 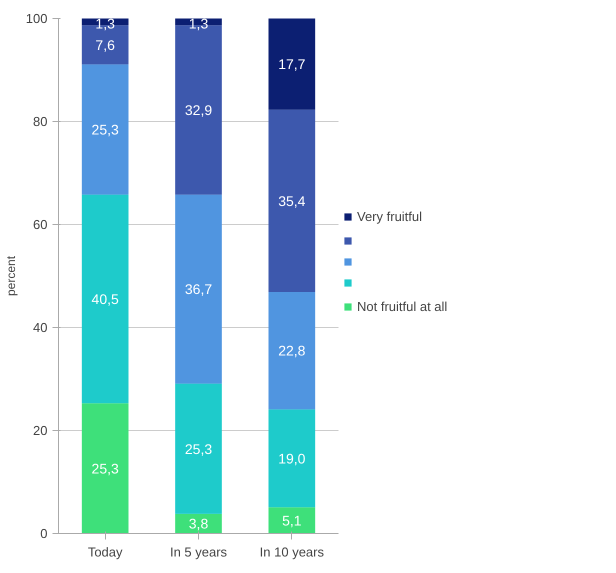 I want to click on data-label: 35,4, so click(x=292, y=200).